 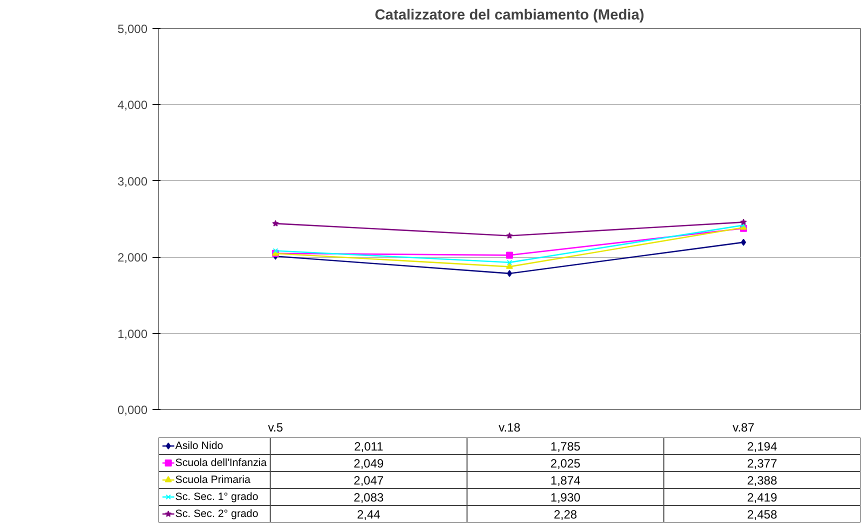 What do you see at coordinates (132, 410) in the screenshot?
I see `y-tick-label: 0,000` at bounding box center [132, 410].